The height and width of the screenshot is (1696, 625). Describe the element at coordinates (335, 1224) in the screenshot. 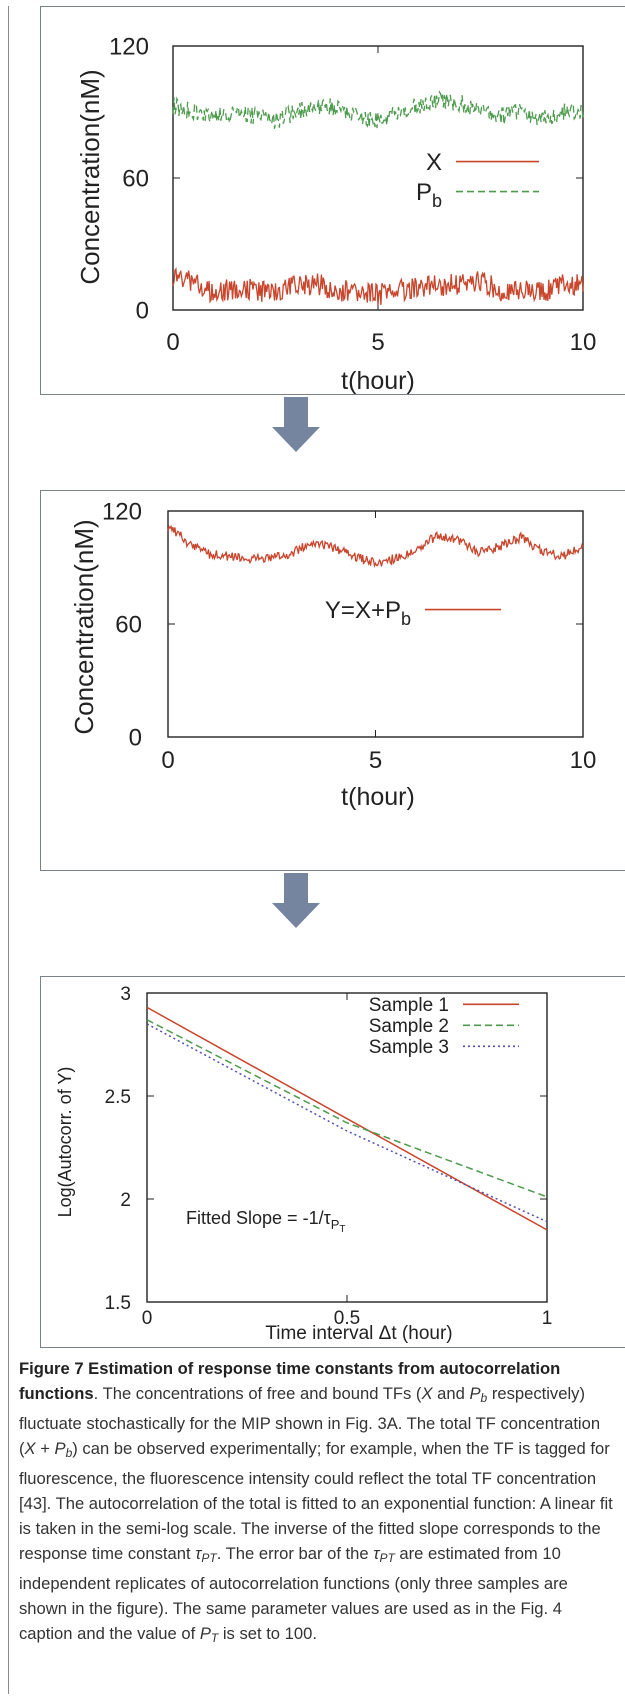

I see `annotation-subscript: P` at that location.